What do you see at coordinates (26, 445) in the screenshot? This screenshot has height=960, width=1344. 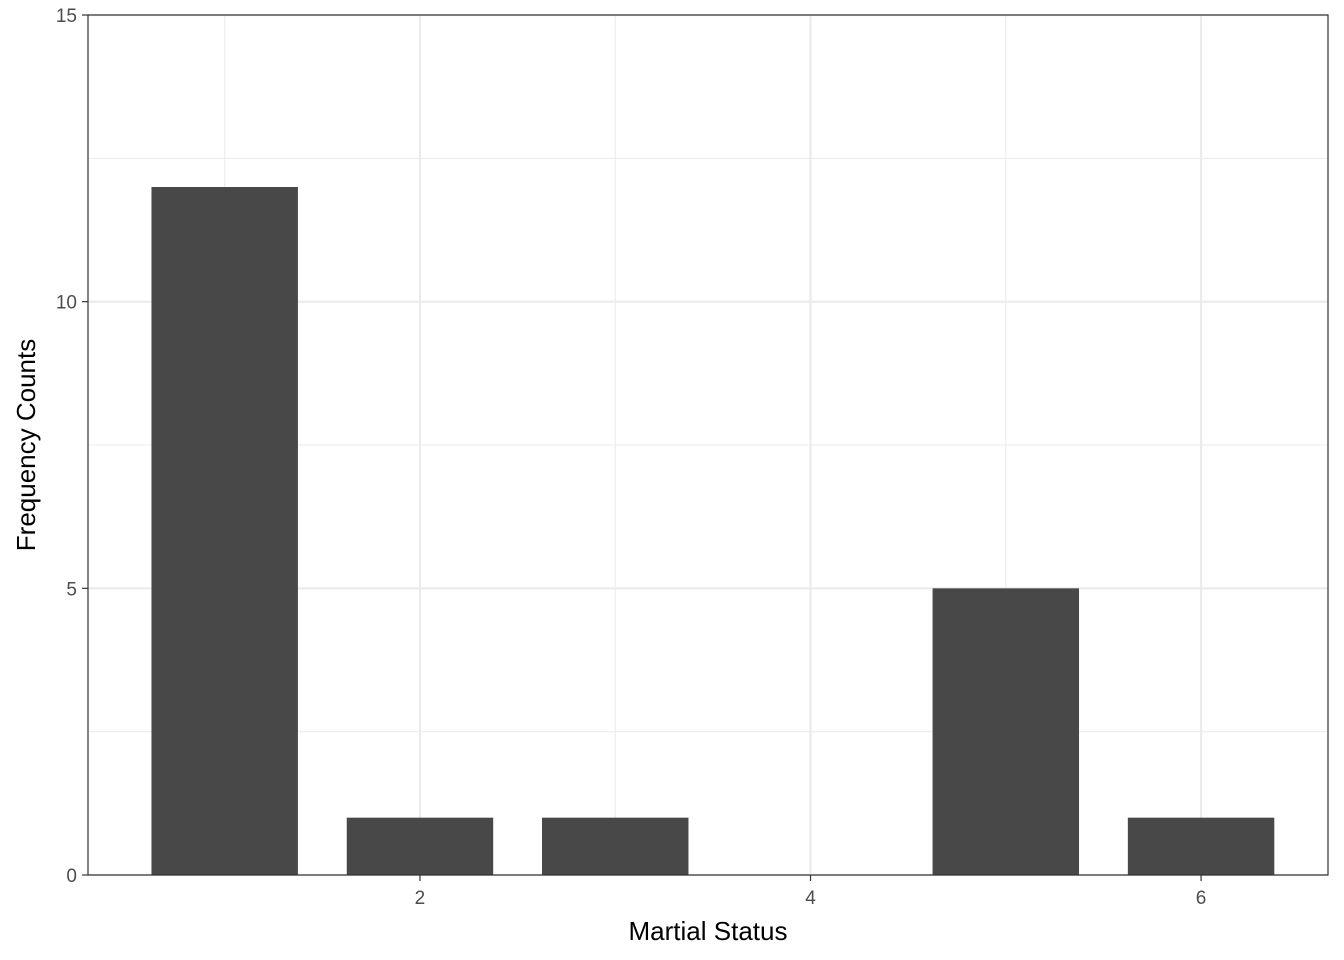 I see `y-axis-title: Frequency Counts` at bounding box center [26, 445].